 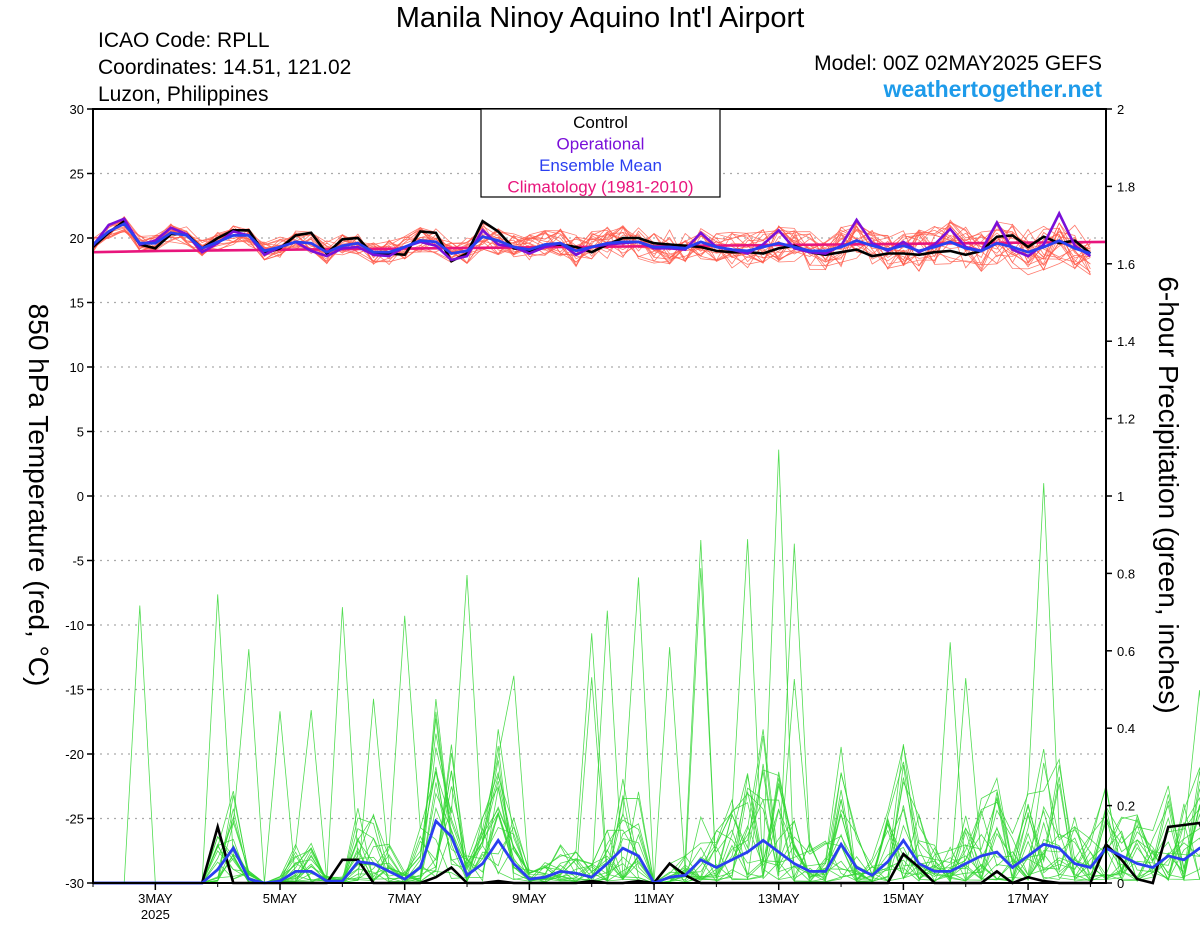 What do you see at coordinates (600, 18) in the screenshot?
I see `chart-title: Manila Ninoy Aquino Int'l Airport` at bounding box center [600, 18].